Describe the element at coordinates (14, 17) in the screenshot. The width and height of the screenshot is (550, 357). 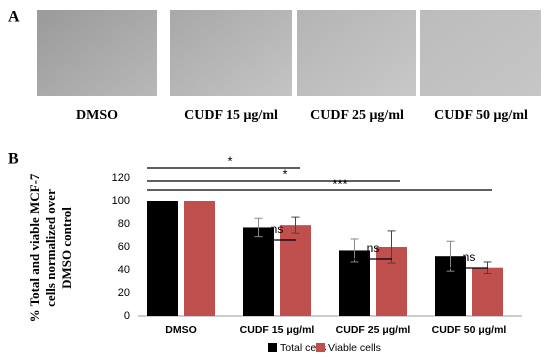
I see `panel-label: A` at that location.